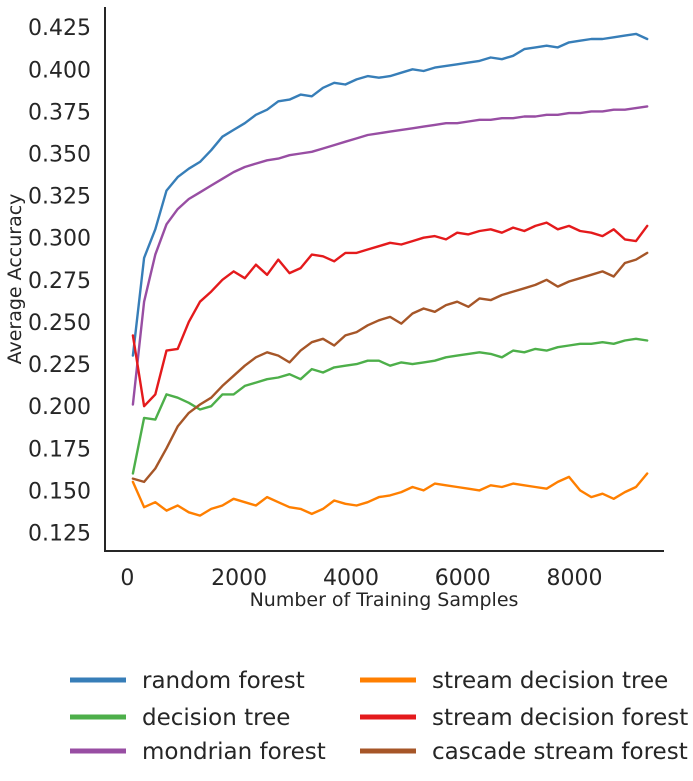  Describe the element at coordinates (59, 28) in the screenshot. I see `y-tick-label: 0.425` at that location.